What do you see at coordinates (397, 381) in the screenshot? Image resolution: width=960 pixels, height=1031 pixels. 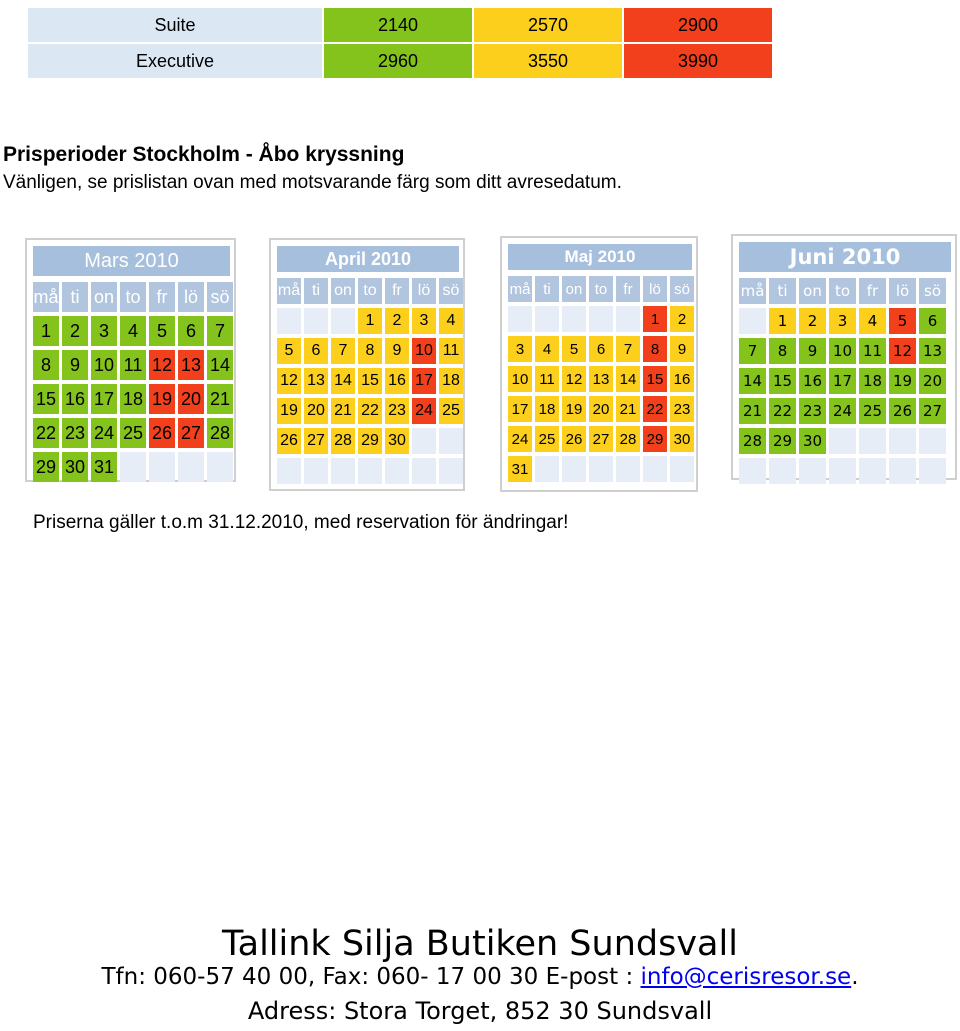 I see `day-cell: 16` at bounding box center [397, 381].